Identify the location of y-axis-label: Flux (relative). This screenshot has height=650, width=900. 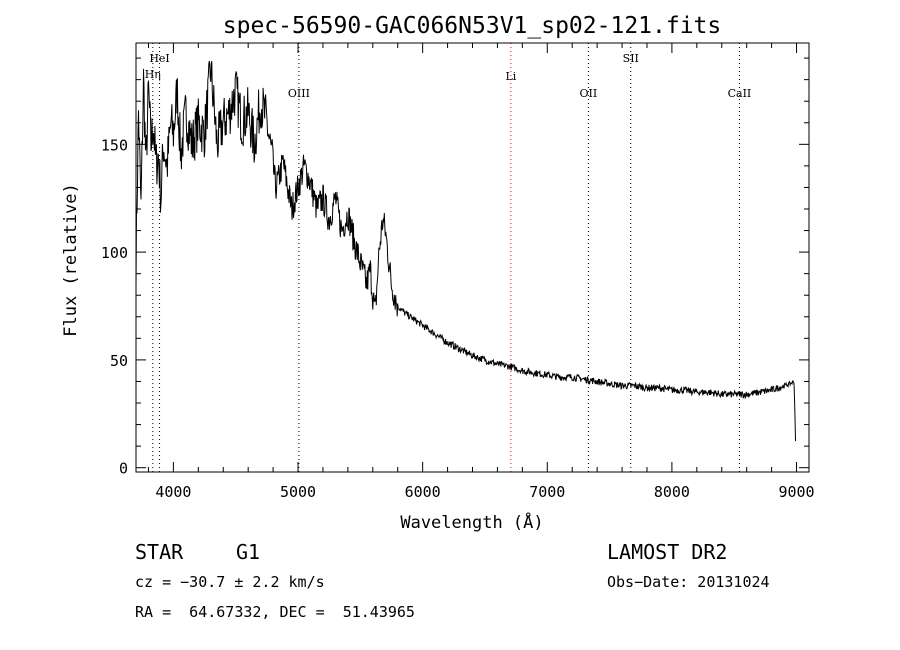
(71, 260).